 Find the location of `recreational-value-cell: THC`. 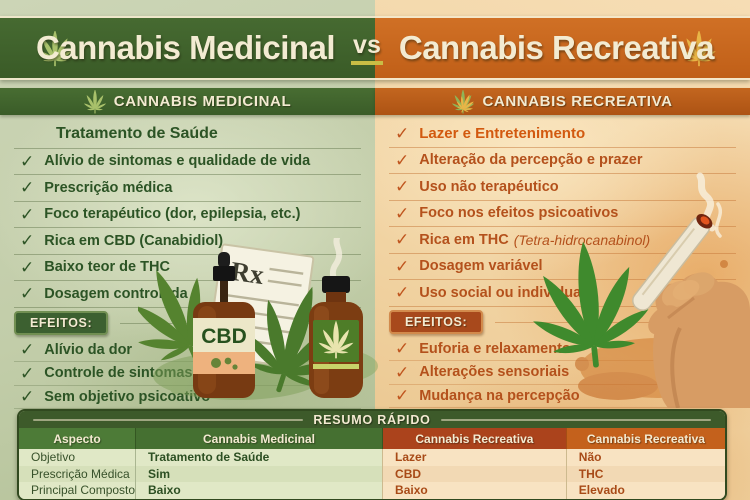

recreational-value-cell: THC is located at coordinates (645, 473).